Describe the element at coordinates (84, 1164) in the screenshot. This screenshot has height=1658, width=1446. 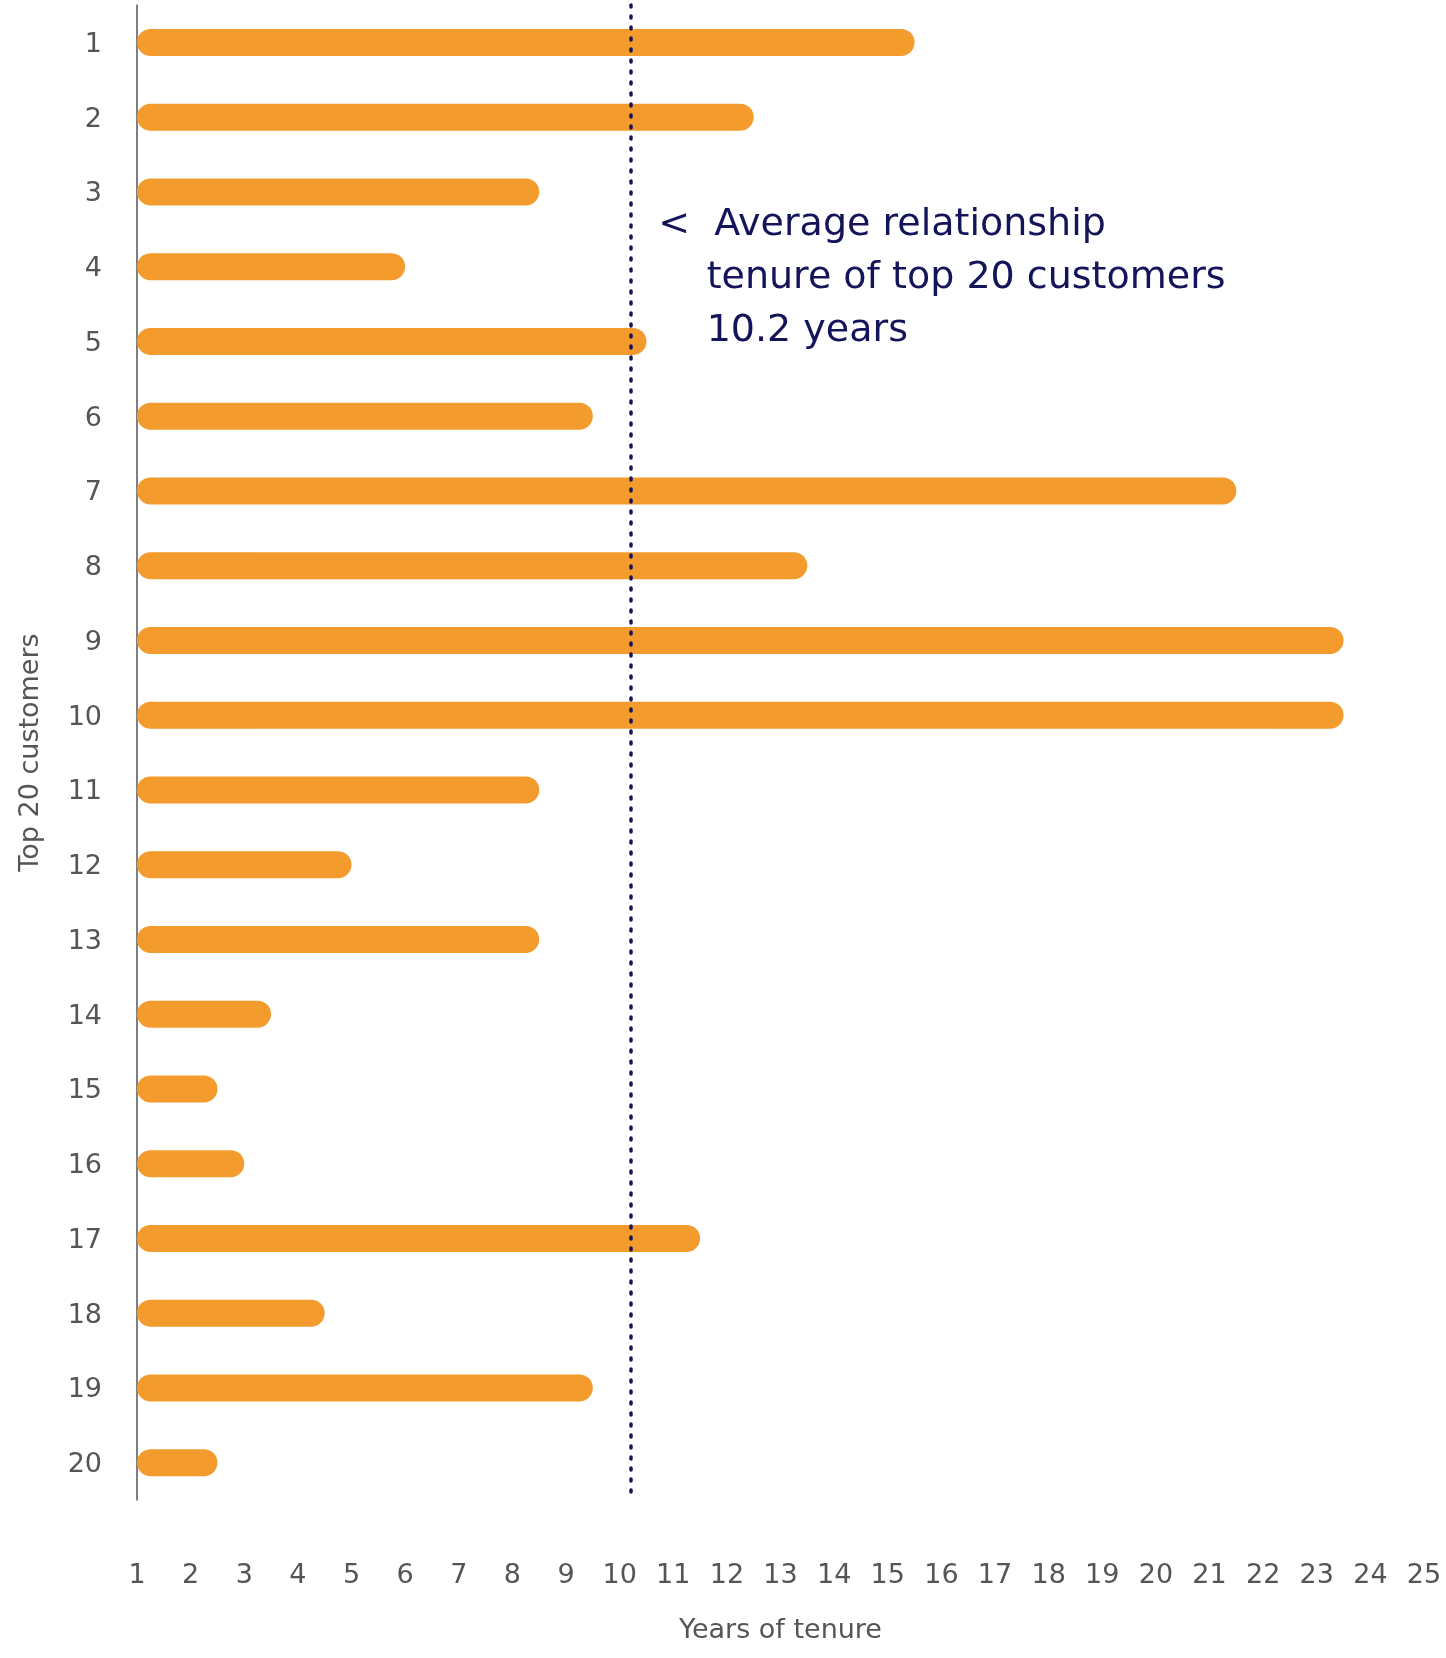
I see `y-tick-label: 16` at that location.